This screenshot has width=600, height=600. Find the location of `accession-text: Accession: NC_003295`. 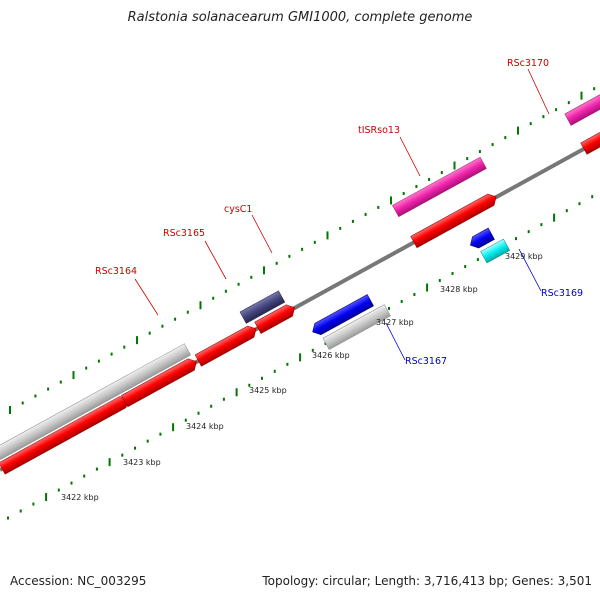

accession-text: Accession: NC_003295 is located at coordinates (78, 581).